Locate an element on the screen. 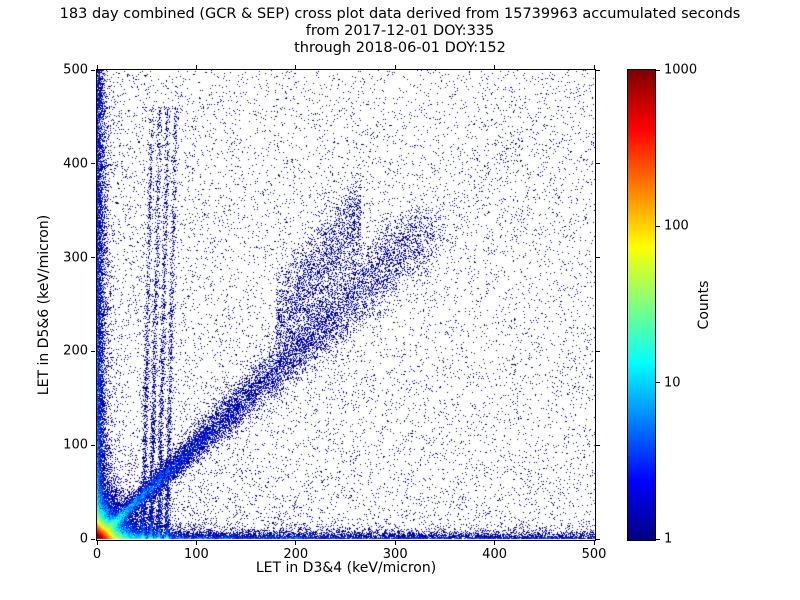  x-tick-label: 400 is located at coordinates (495, 554).